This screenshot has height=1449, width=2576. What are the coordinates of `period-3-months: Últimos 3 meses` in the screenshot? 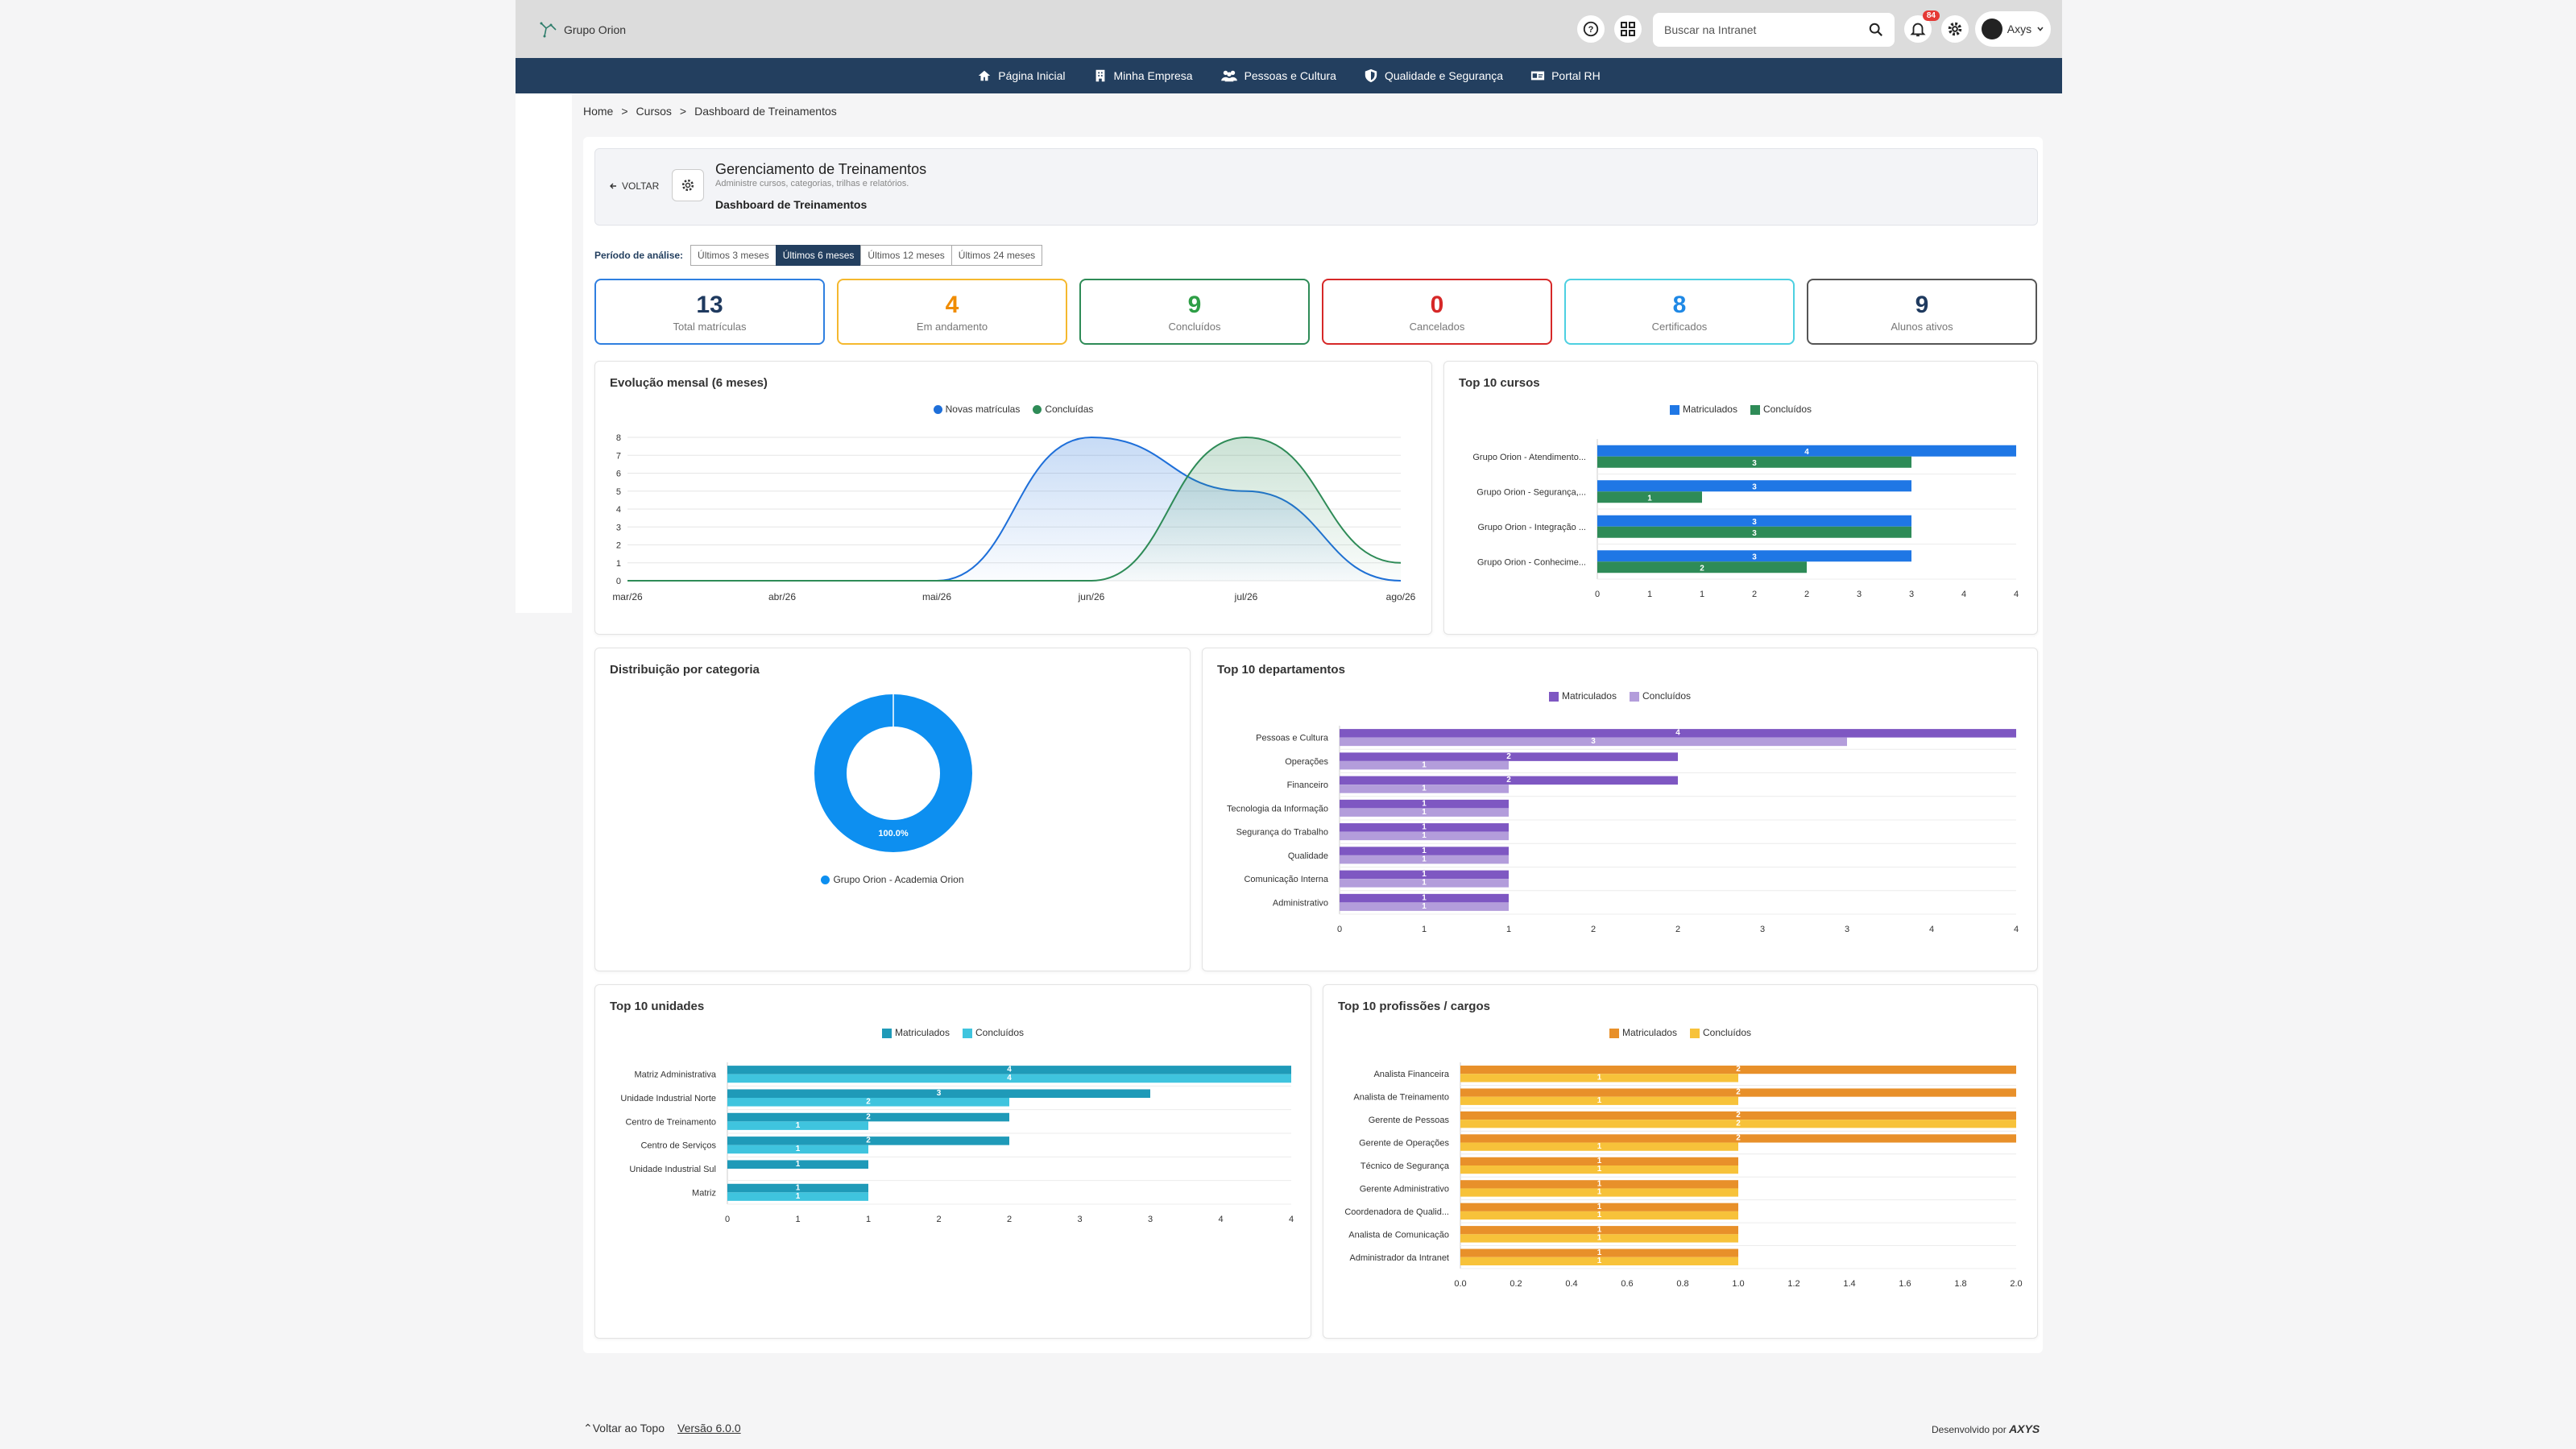 It's located at (733, 255).